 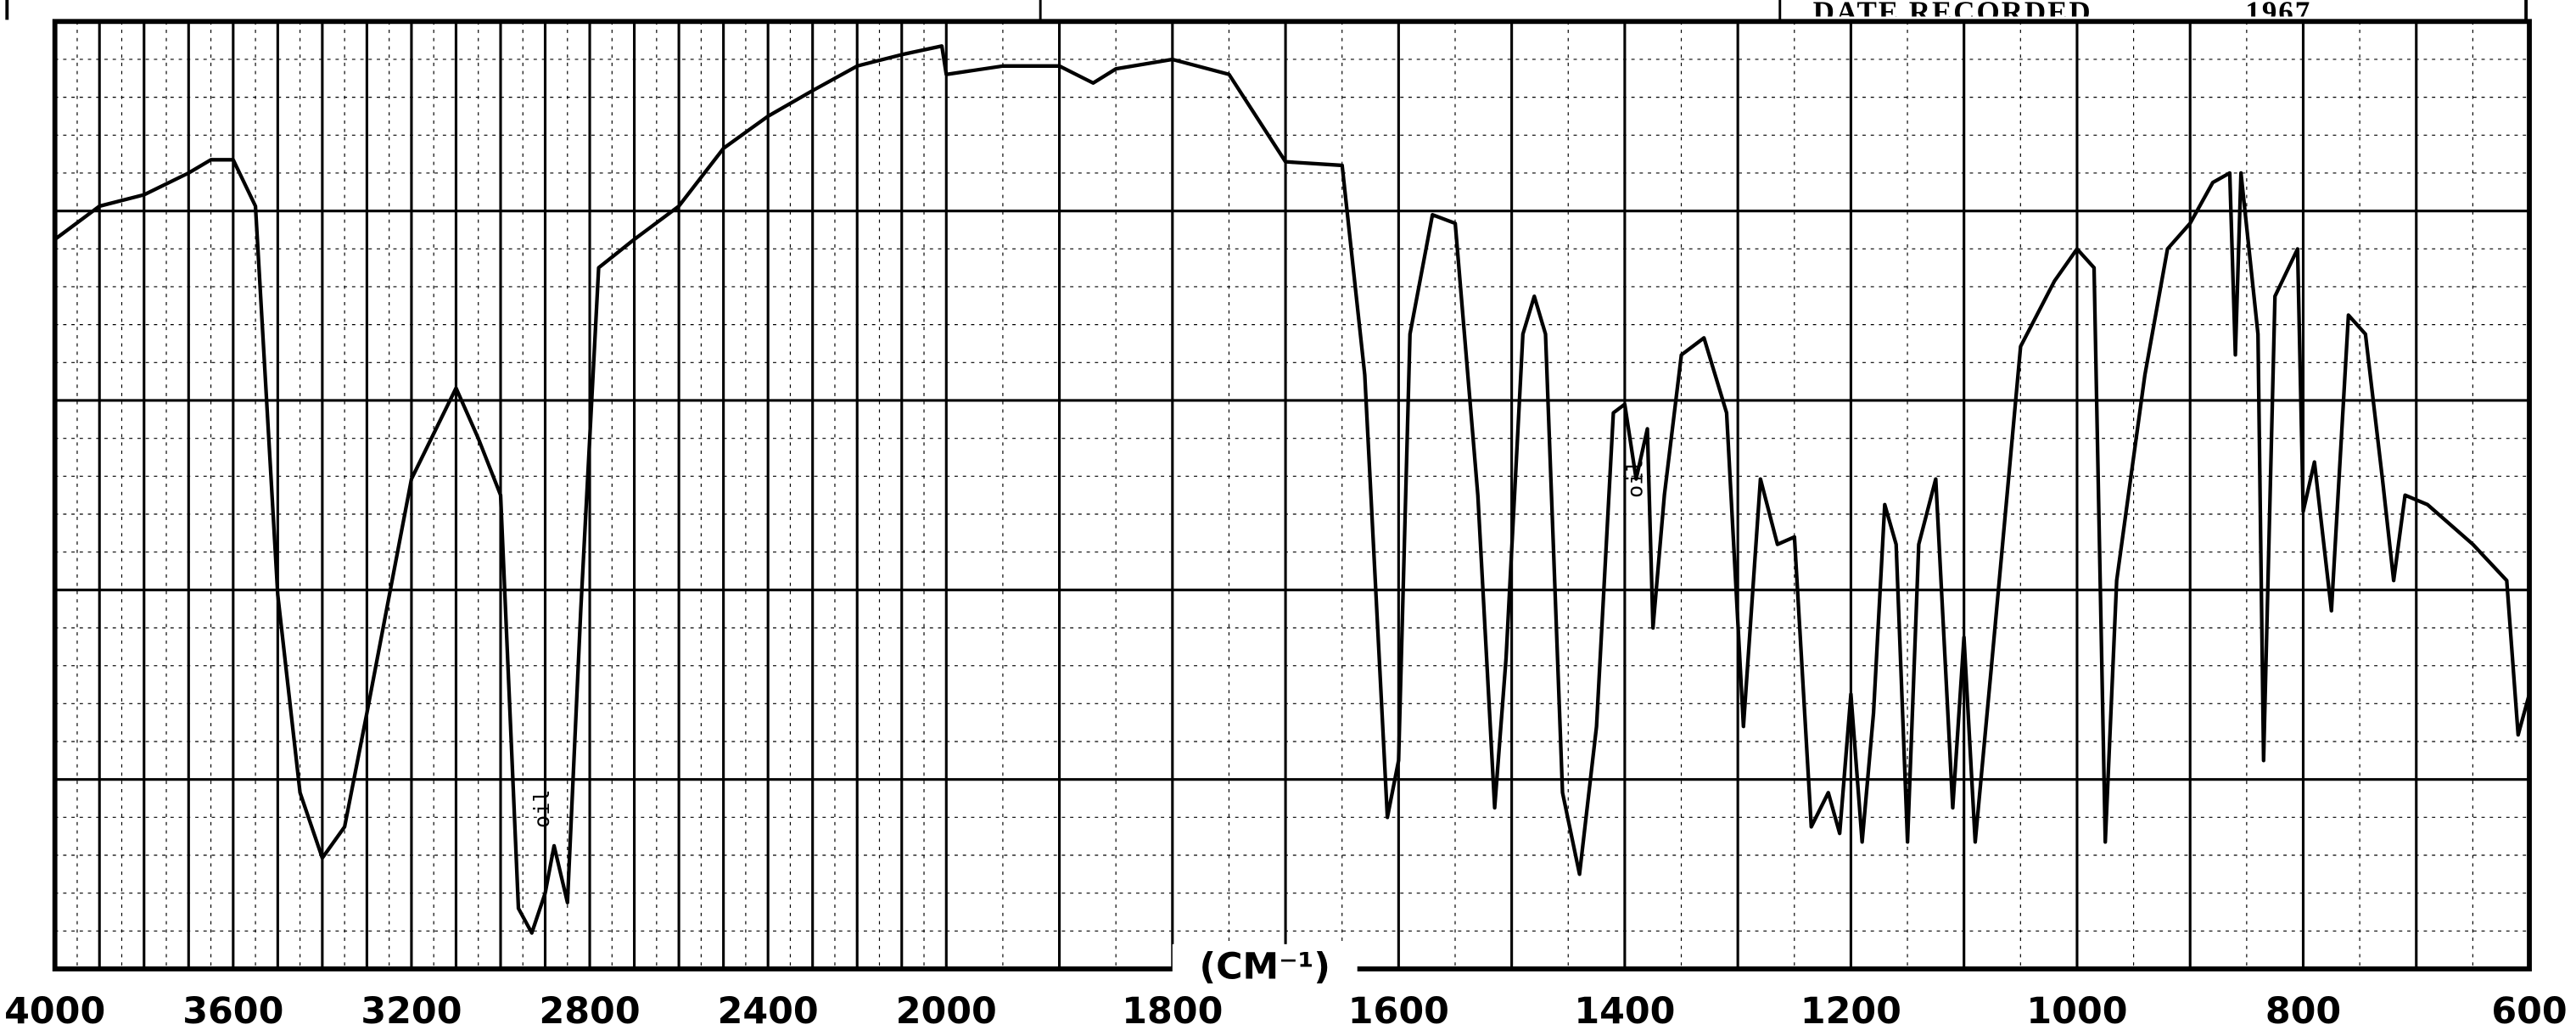 What do you see at coordinates (2303, 1010) in the screenshot?
I see `x-tick-label: 800` at bounding box center [2303, 1010].